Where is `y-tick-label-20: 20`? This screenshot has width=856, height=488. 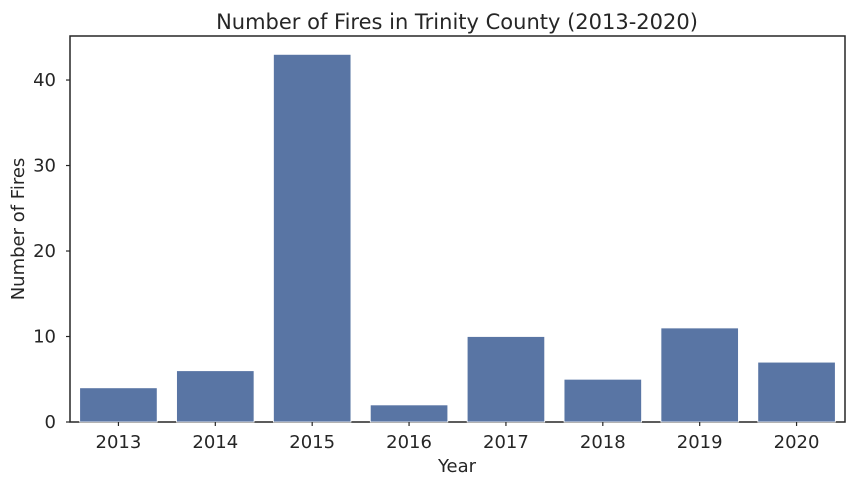 y-tick-label-20: 20 is located at coordinates (44, 251).